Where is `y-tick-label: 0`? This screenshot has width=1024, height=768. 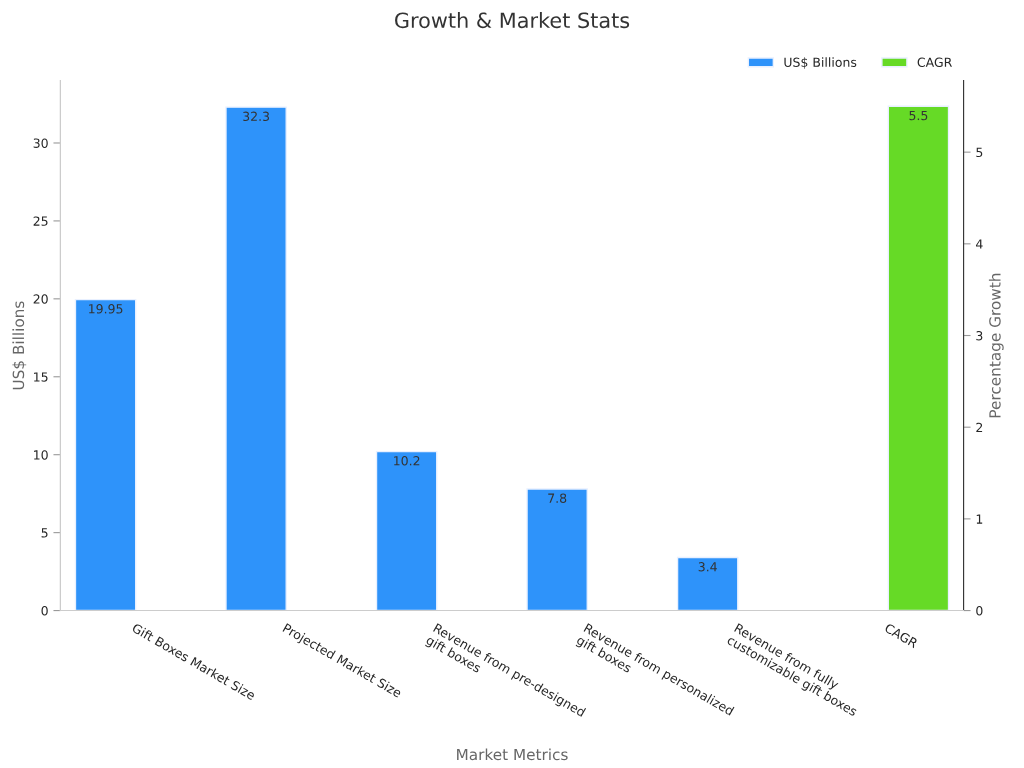
y-tick-label: 0 is located at coordinates (44, 611).